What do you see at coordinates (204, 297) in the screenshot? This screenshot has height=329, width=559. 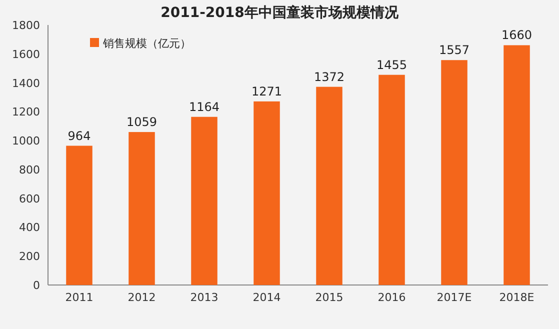 I see `x-tick-label: 2013` at bounding box center [204, 297].